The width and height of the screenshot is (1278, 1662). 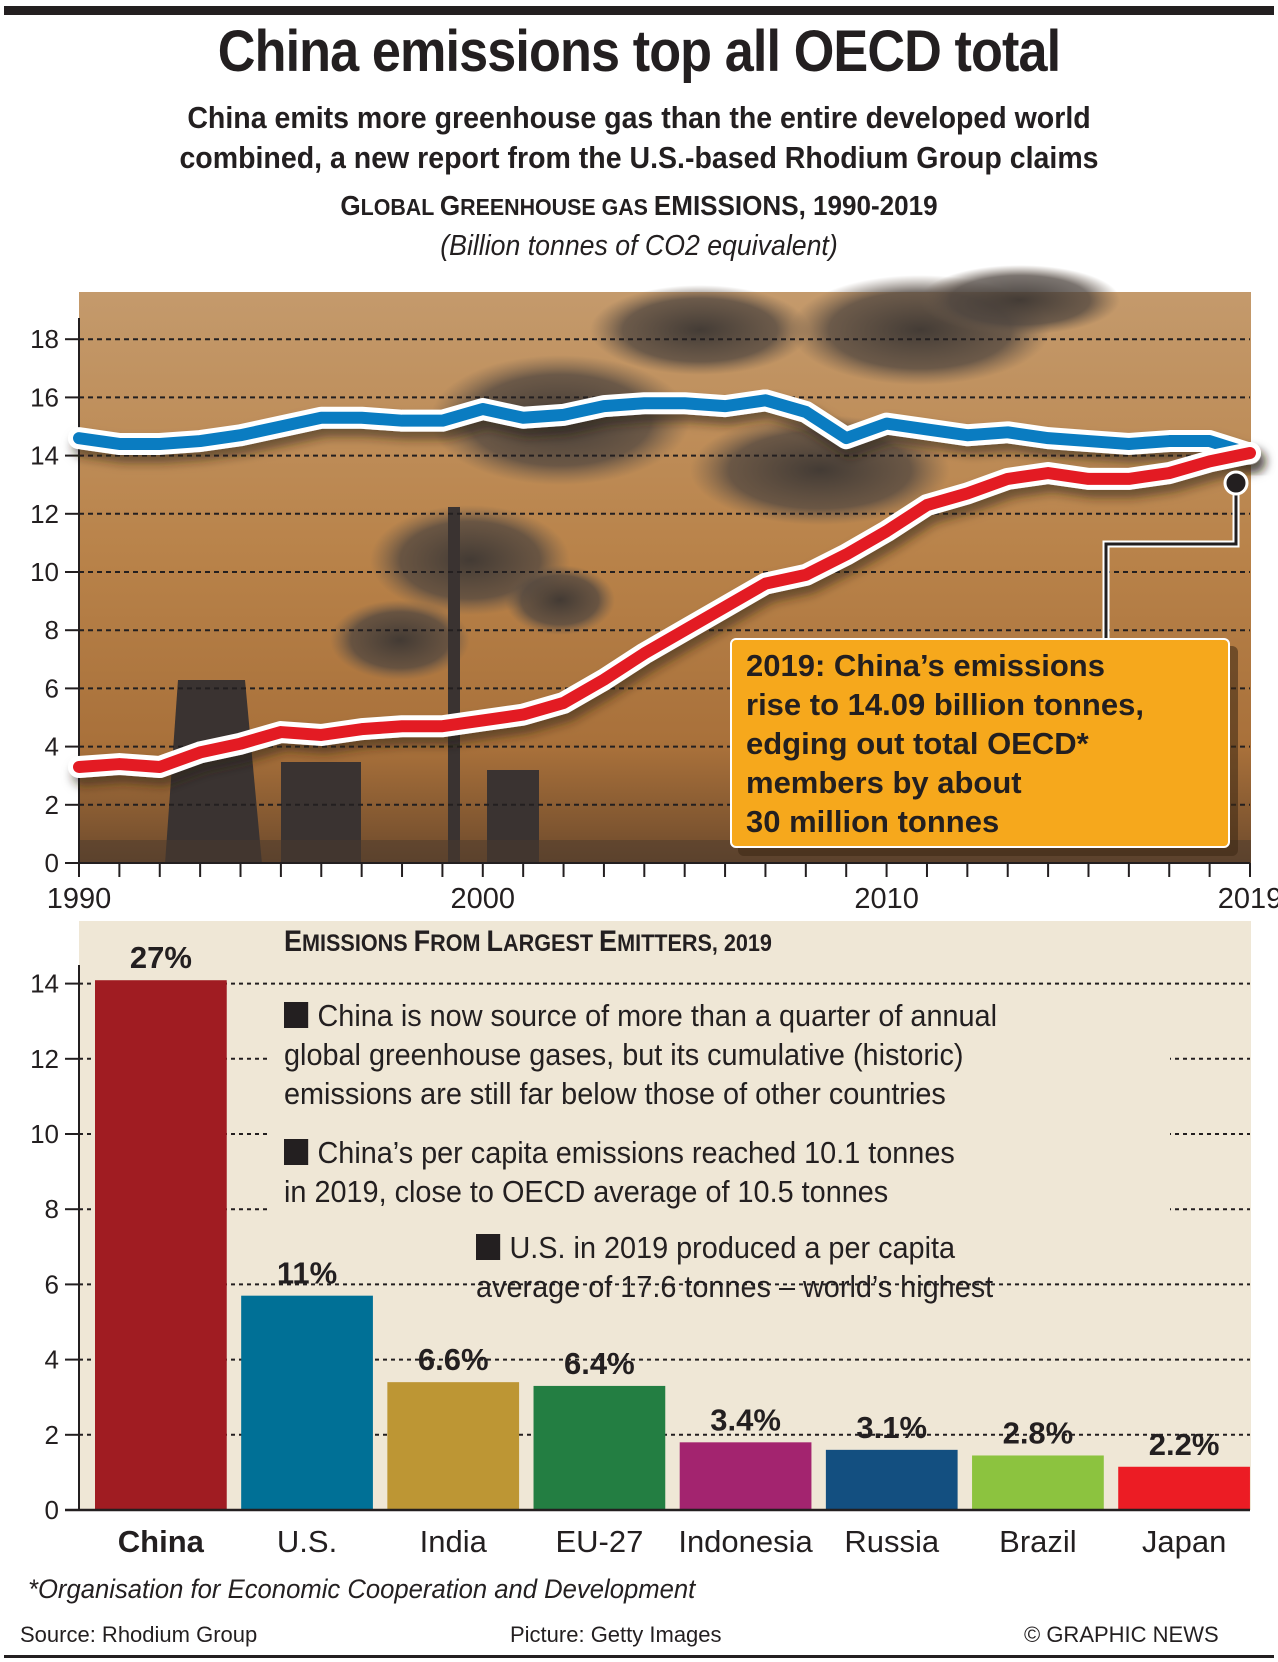 I want to click on title-part: LOBAL, so click(x=400, y=207).